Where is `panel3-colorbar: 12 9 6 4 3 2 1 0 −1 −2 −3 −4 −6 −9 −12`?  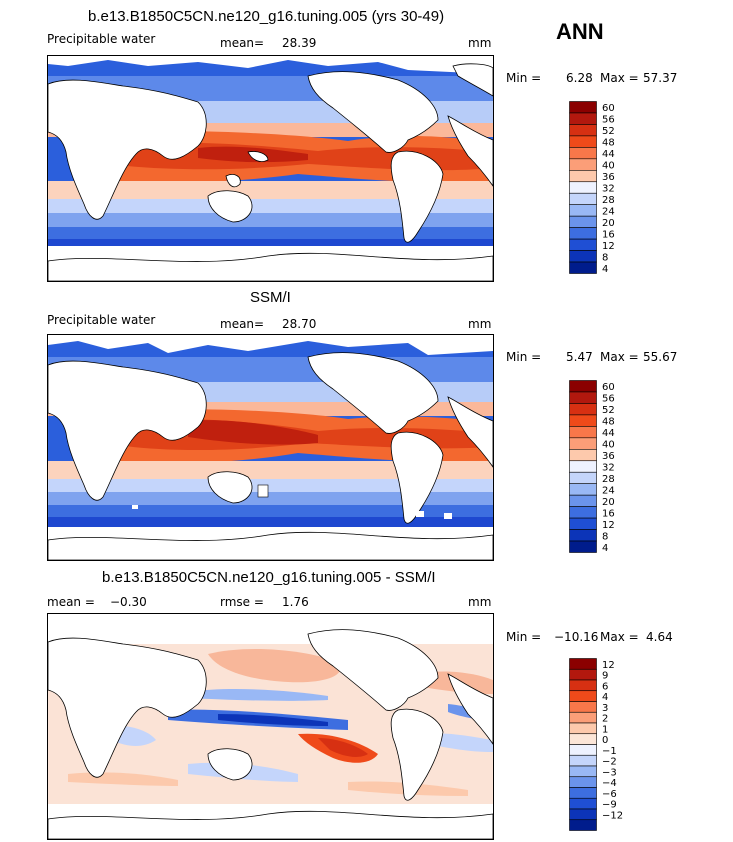 panel3-colorbar: 12 9 6 4 3 2 1 0 −1 −2 −3 −4 −6 −9 −12 is located at coordinates (609, 748).